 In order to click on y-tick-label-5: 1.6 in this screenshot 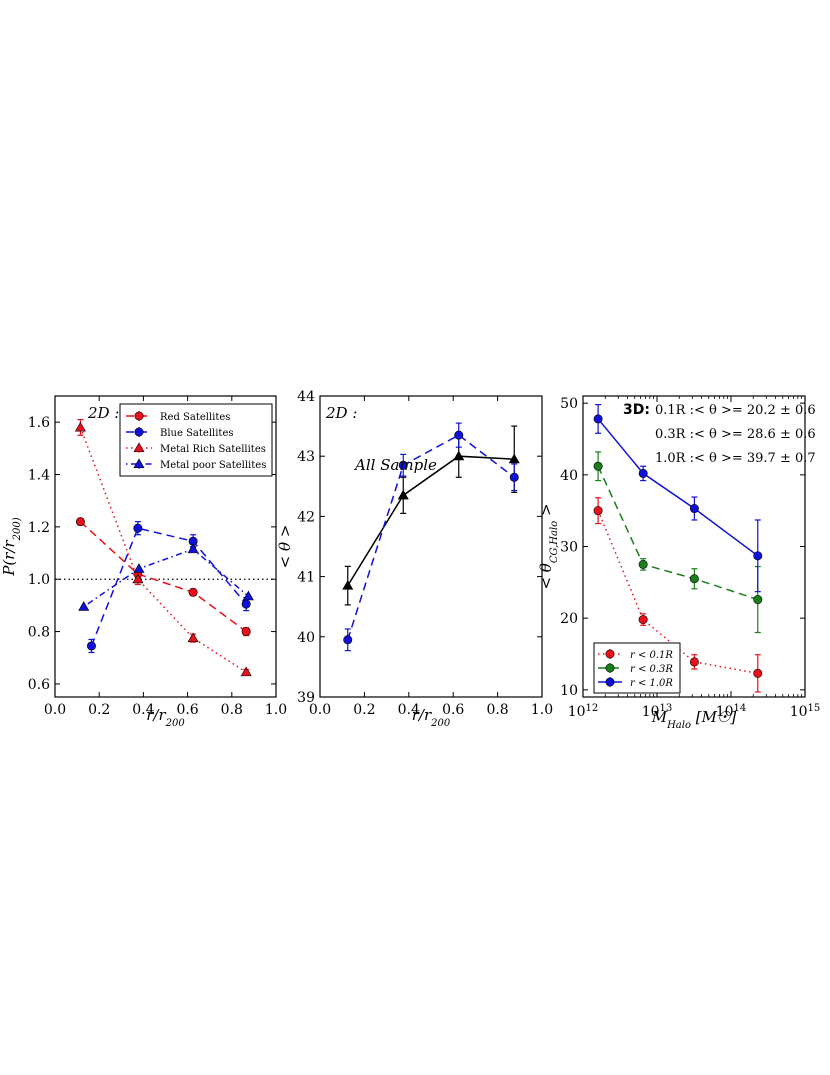, I will do `click(39, 423)`.